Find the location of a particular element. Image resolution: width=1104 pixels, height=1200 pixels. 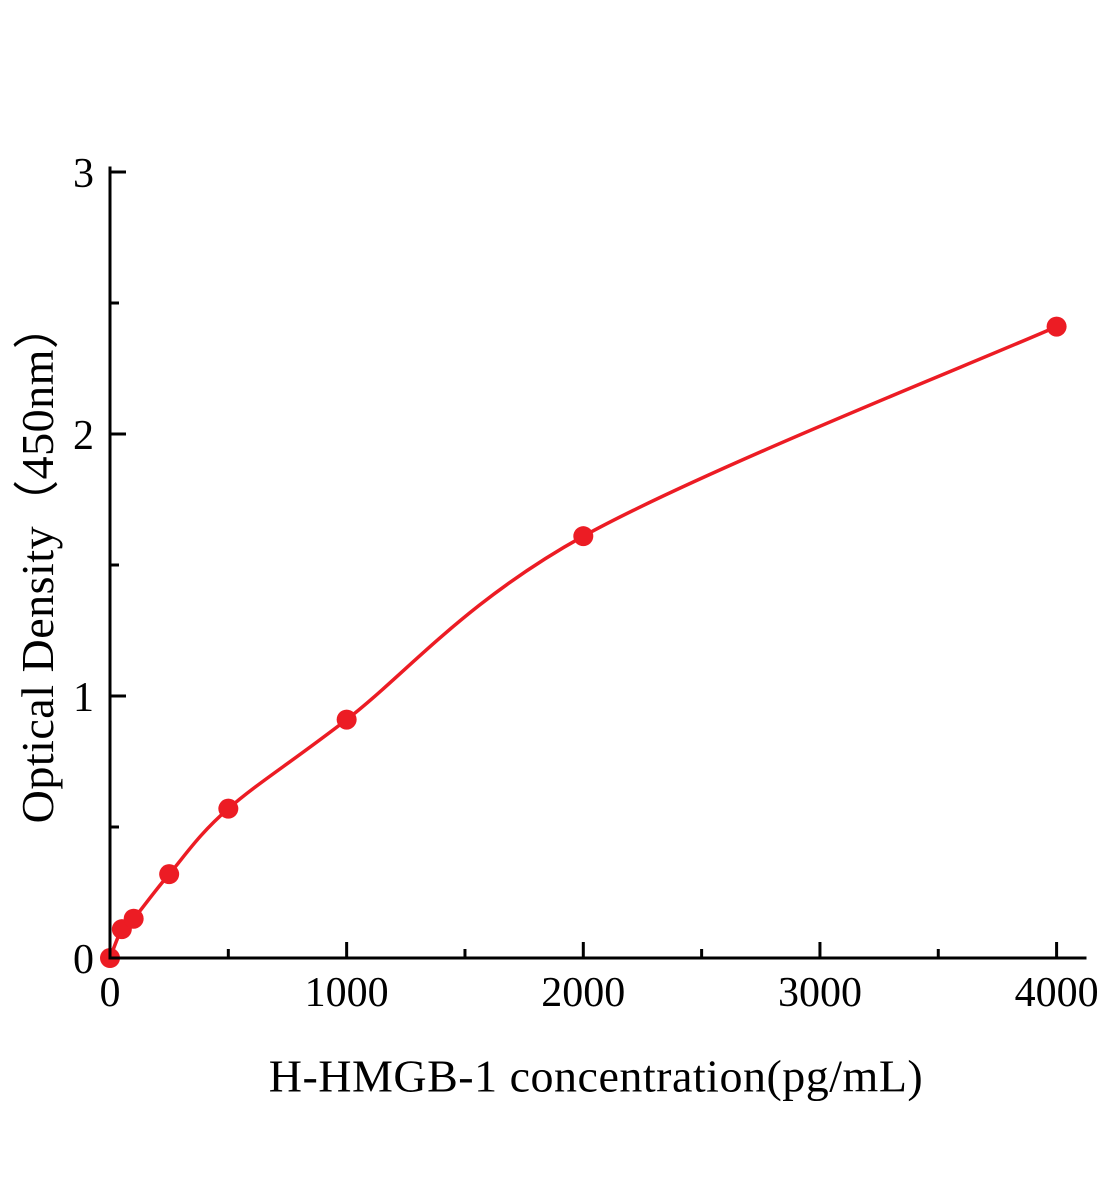

y-tick-label: 1 is located at coordinates (83, 698).